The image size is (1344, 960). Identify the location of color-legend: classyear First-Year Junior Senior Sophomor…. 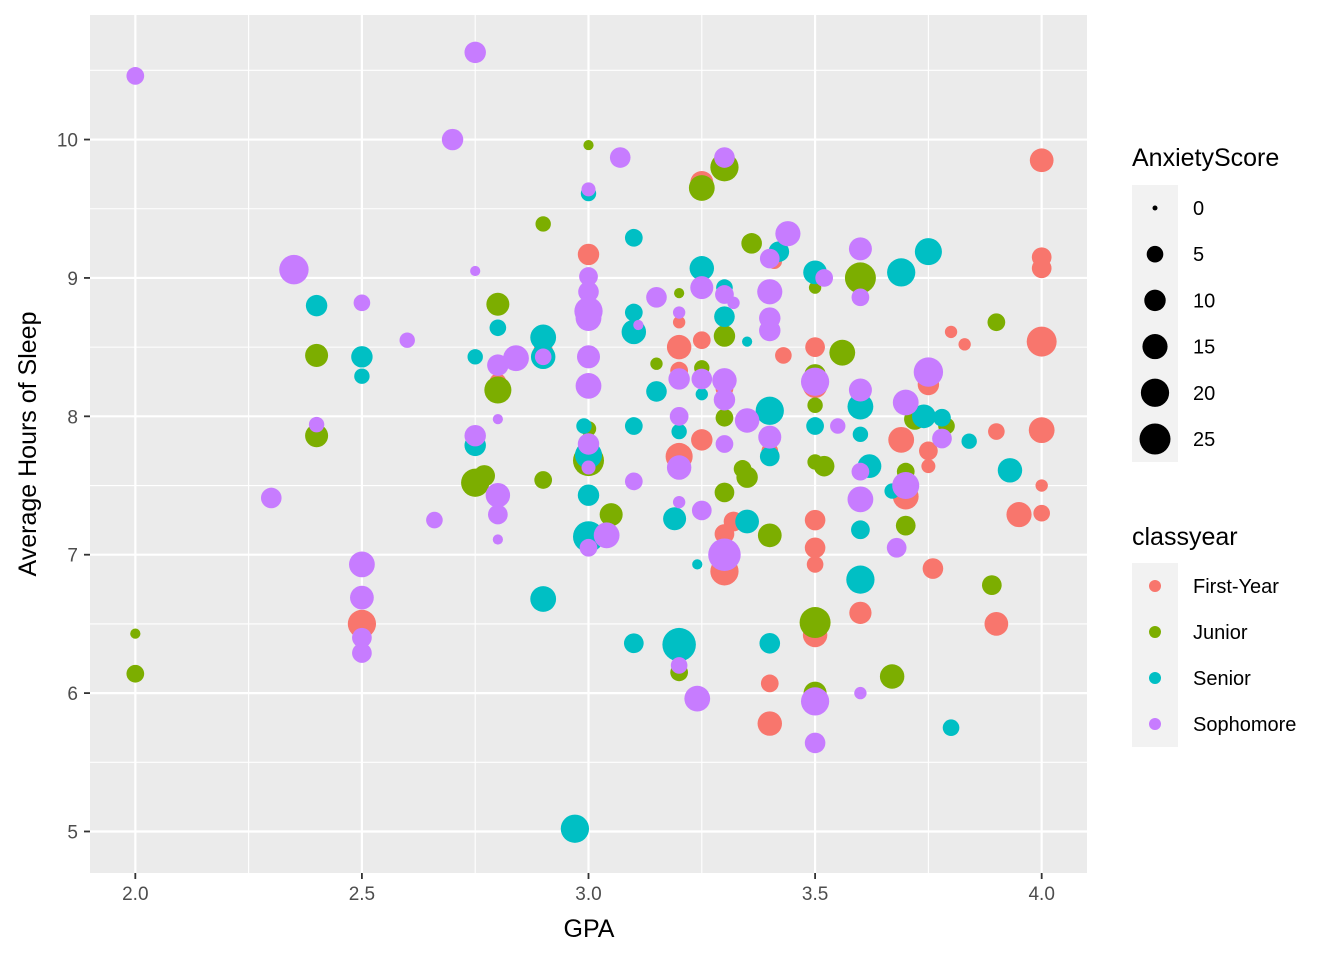
(1214, 635).